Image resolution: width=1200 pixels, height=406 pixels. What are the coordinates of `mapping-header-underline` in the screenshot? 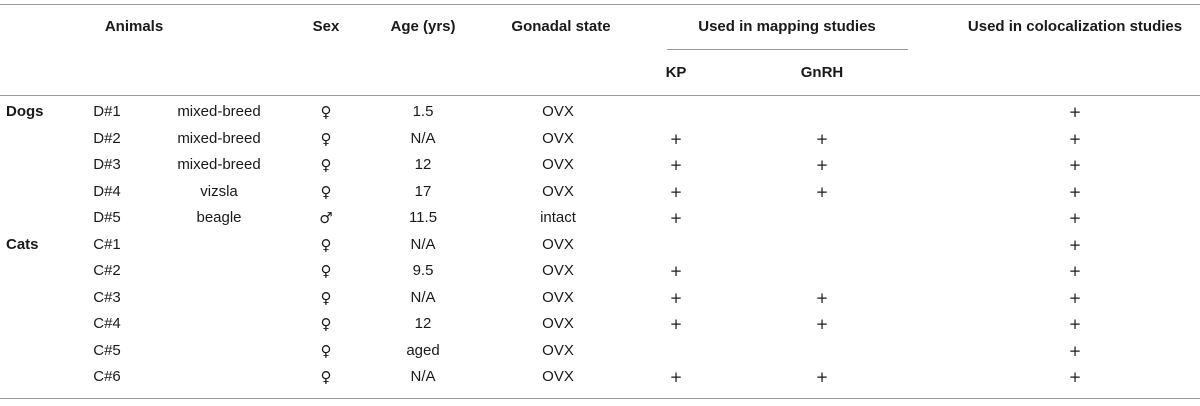 It's located at (787, 49).